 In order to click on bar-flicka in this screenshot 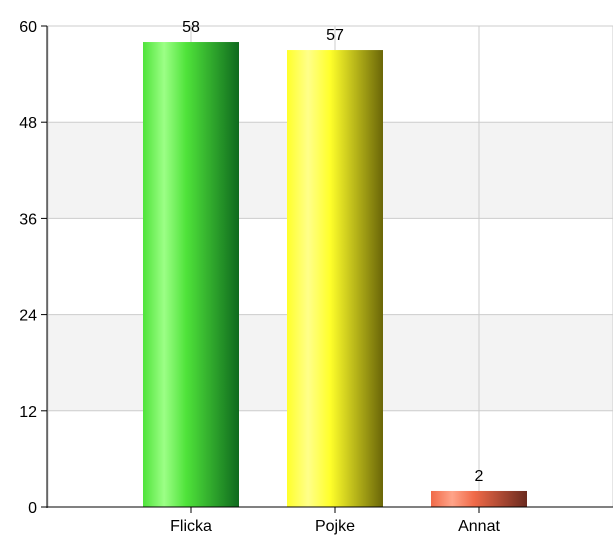, I will do `click(191, 275)`.